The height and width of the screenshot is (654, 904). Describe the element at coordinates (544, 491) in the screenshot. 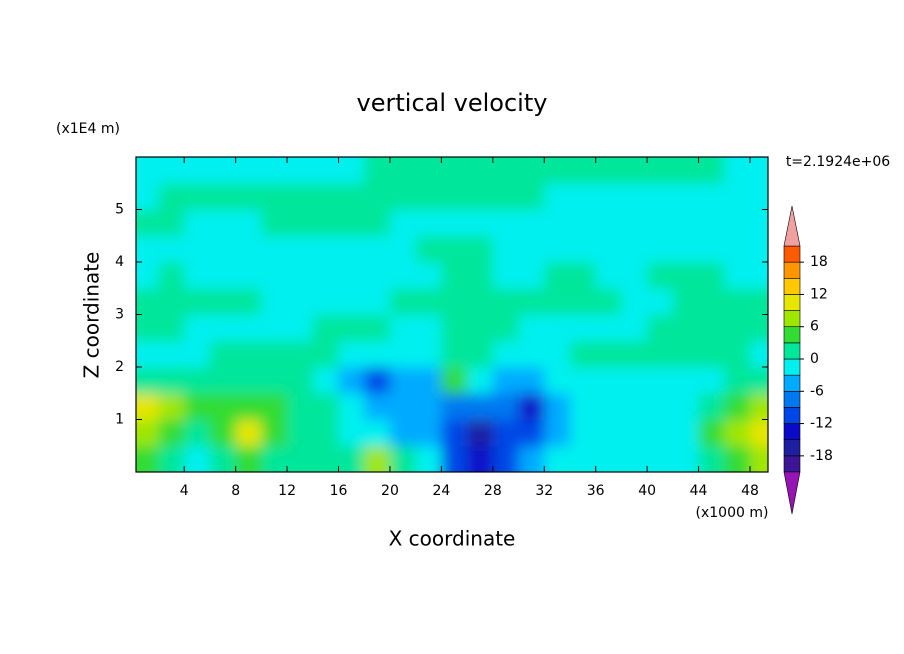

I see `x-tick-label: 32` at that location.